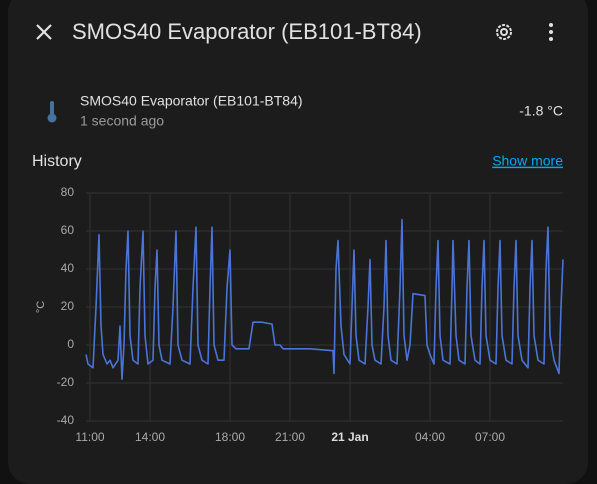  What do you see at coordinates (551, 32) in the screenshot?
I see `menu-button` at bounding box center [551, 32].